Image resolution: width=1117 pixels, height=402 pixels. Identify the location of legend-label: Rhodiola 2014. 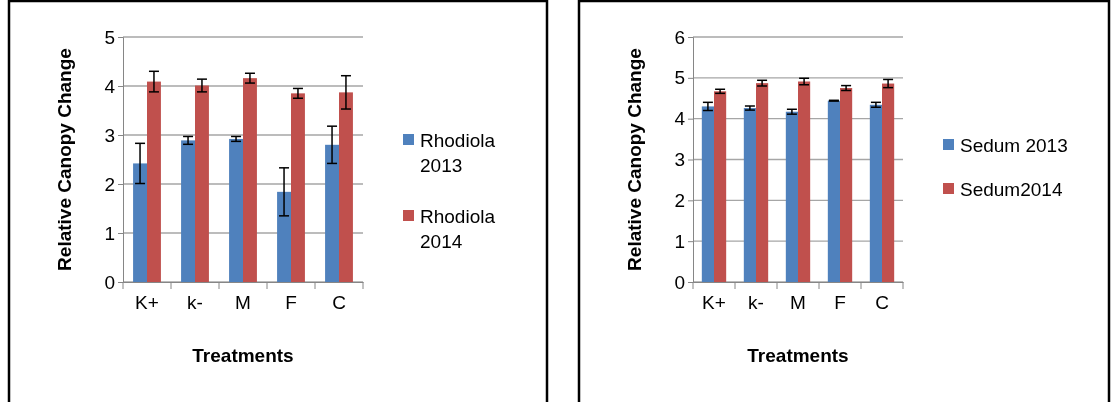
(458, 229).